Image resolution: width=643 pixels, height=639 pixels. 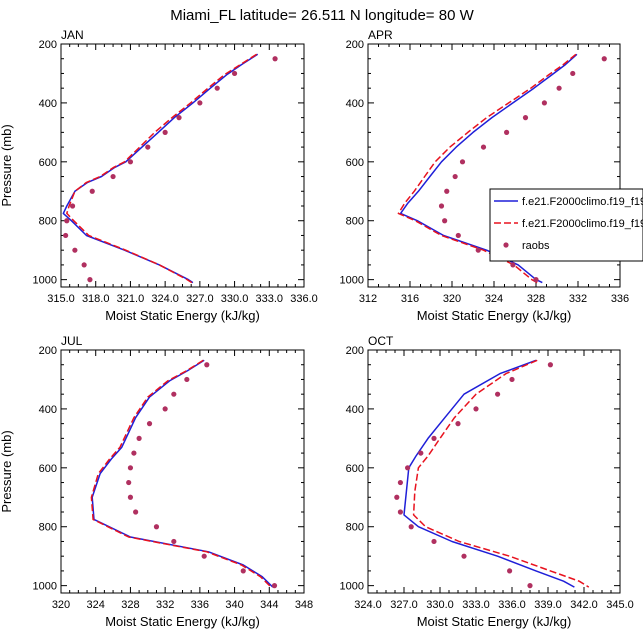 What do you see at coordinates (200, 299) in the screenshot?
I see `x-tick-label: 327.0` at bounding box center [200, 299].